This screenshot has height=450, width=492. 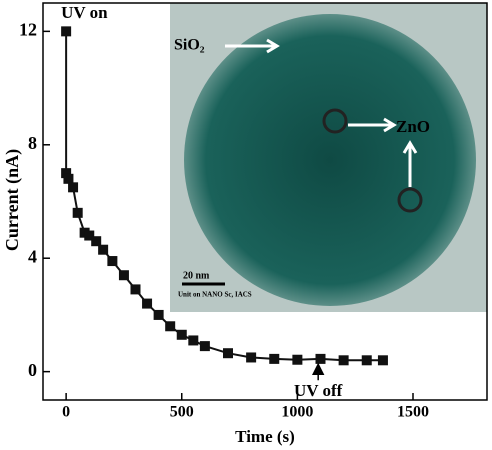 I want to click on y-tick-label: 4, so click(x=32, y=256).